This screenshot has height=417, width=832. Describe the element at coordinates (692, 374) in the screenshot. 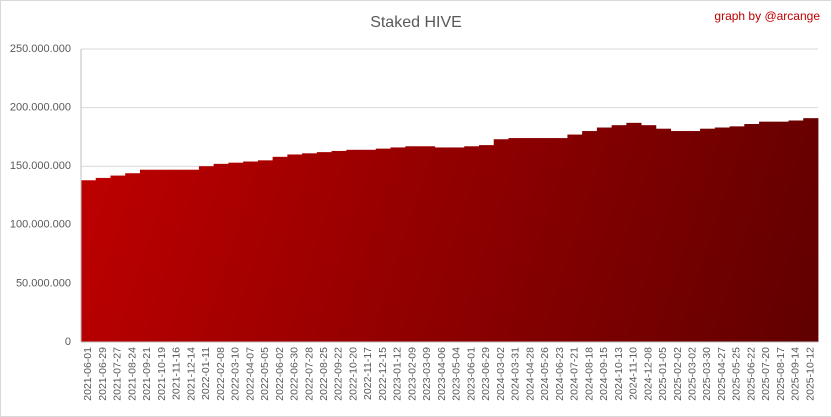

I see `x-tick-label: 2025-03-02` at that location.